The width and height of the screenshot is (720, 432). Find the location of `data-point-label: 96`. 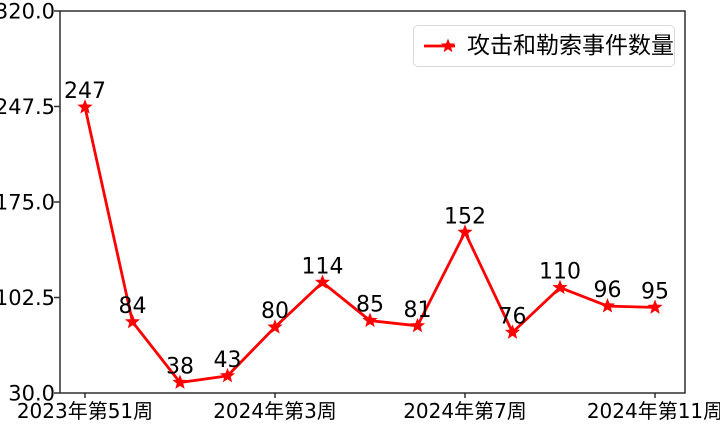

data-point-label: 96 is located at coordinates (608, 290).